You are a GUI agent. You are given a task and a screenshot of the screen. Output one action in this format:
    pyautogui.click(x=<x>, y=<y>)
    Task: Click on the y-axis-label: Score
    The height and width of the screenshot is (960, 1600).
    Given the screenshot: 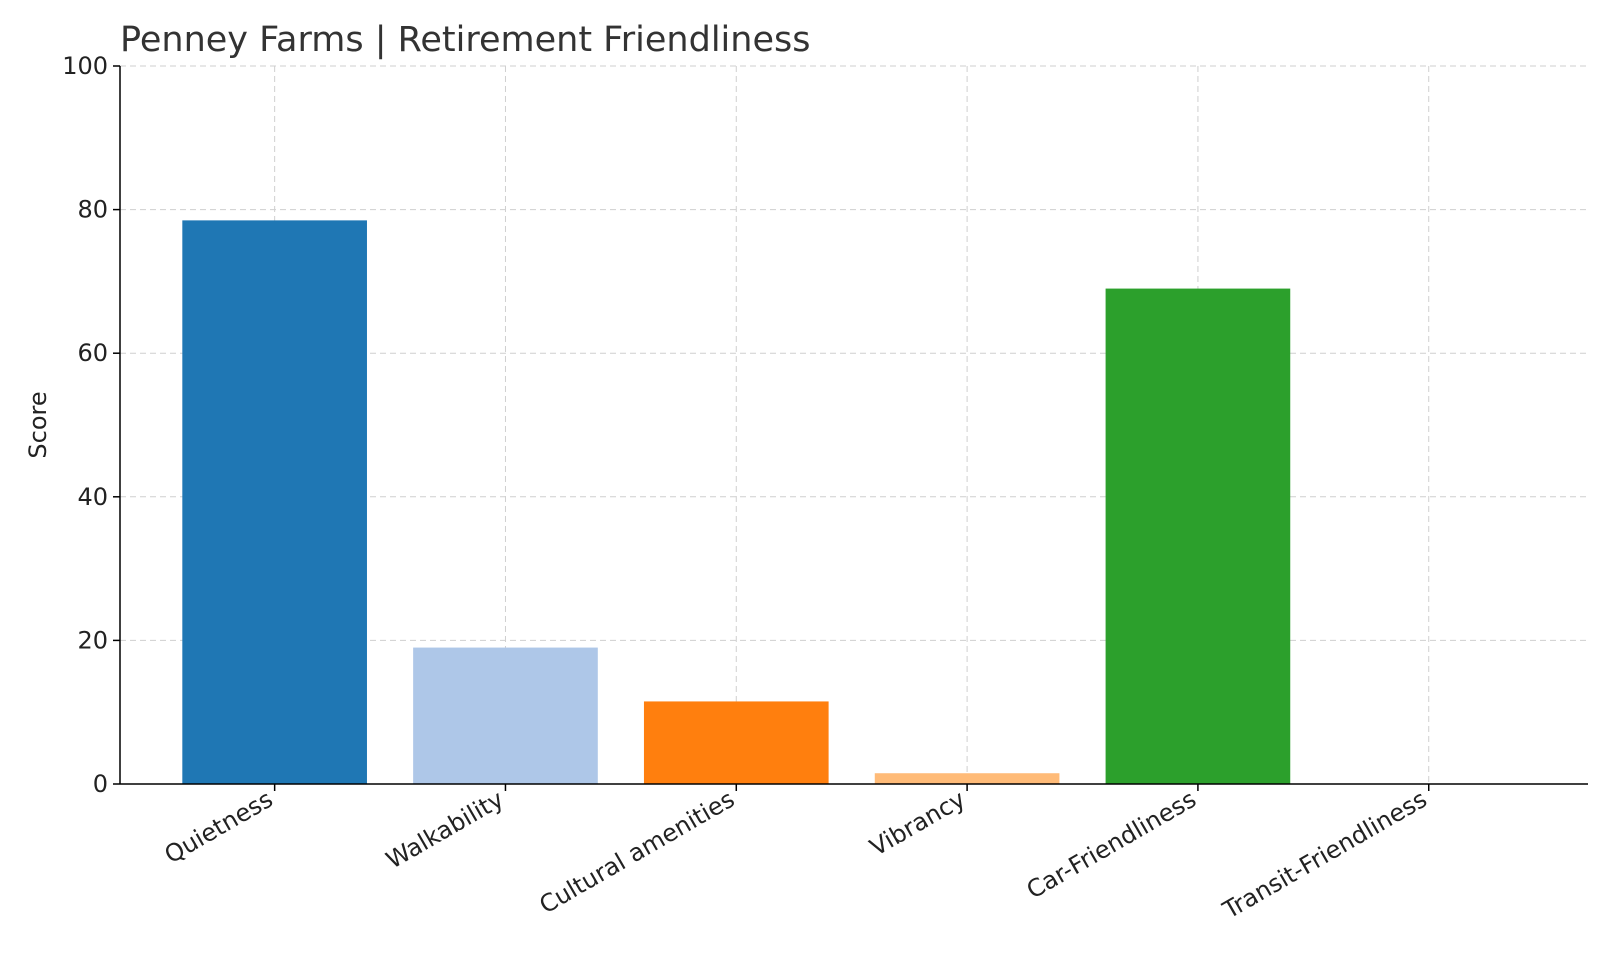 What is the action you would take?
    pyautogui.click(x=38, y=424)
    